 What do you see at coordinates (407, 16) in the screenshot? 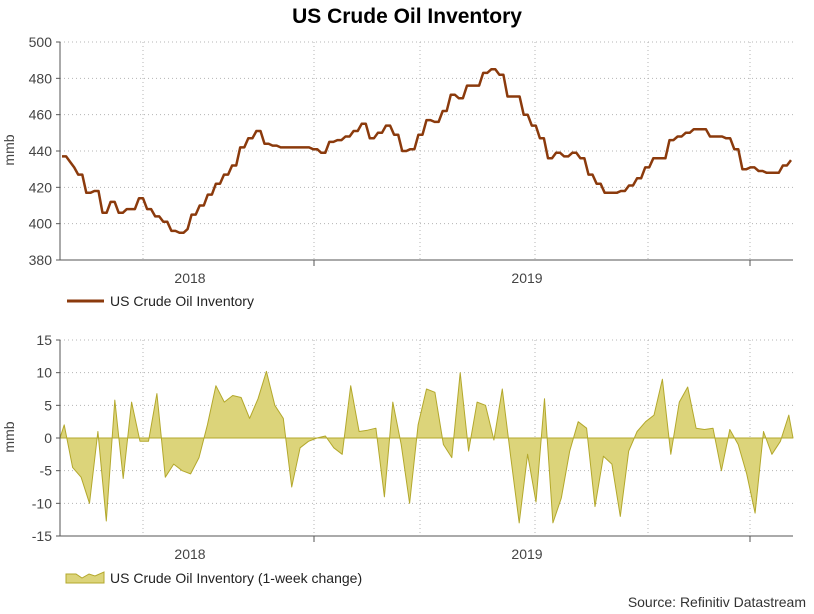
I see `chart-title: US Crude Oil Inventory` at bounding box center [407, 16].